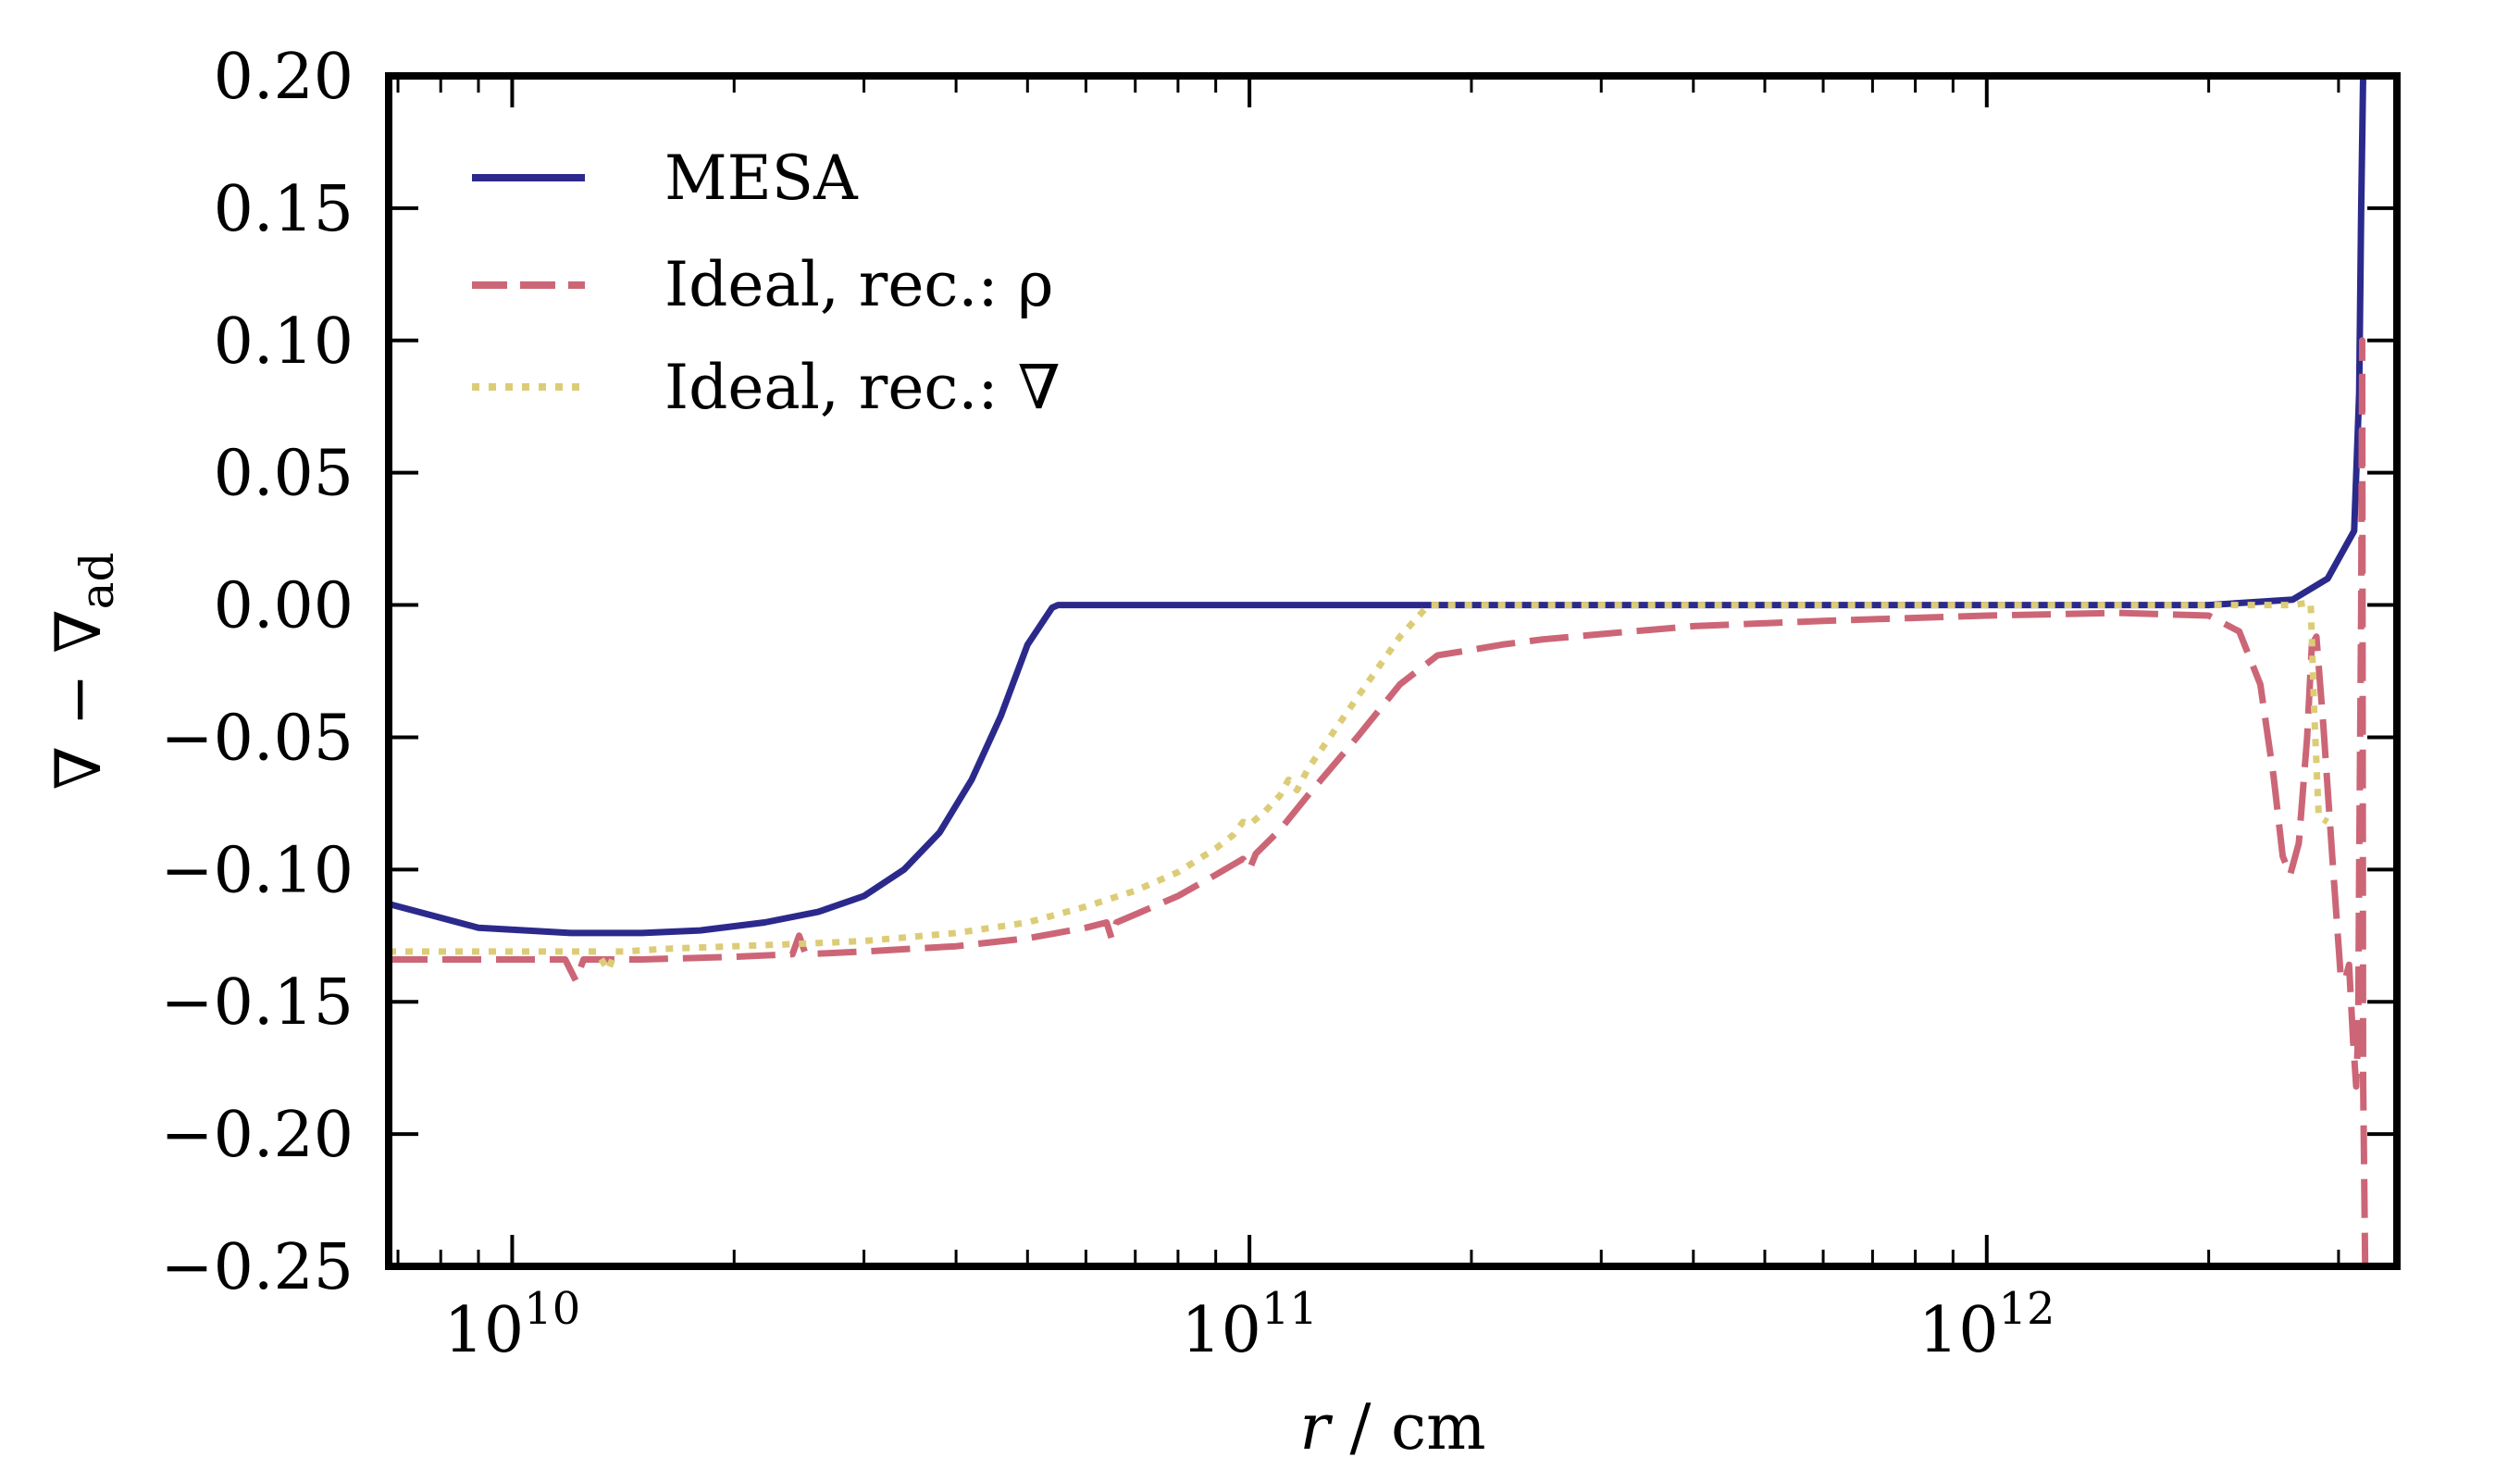 The height and width of the screenshot is (1470, 2520). What do you see at coordinates (257, 1135) in the screenshot?
I see `y-tick-label: −0.20` at bounding box center [257, 1135].